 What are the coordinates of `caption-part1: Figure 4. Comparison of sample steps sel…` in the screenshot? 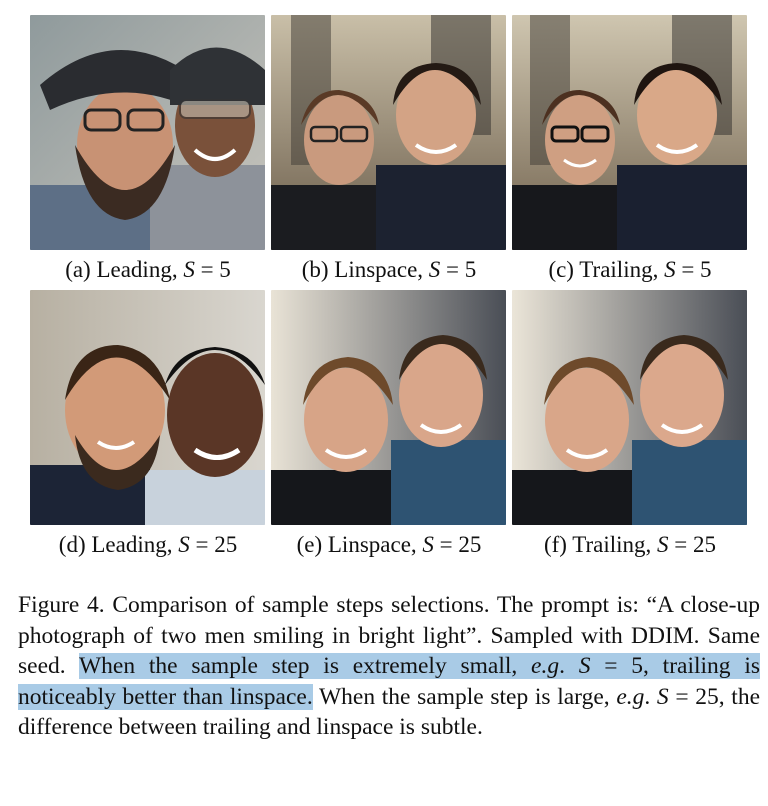 It's located at (389, 635).